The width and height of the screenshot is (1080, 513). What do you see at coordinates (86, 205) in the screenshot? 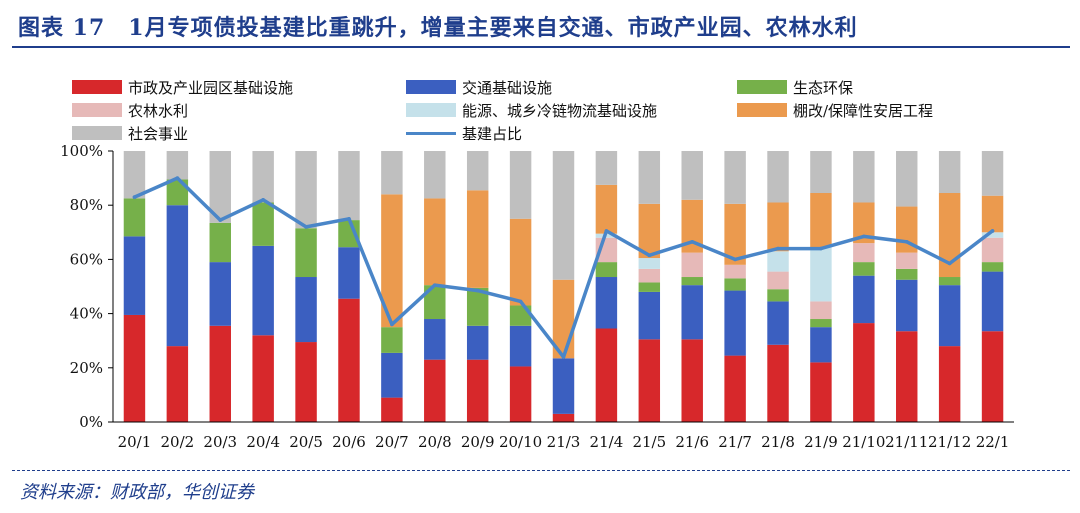
I see `y-tick-label: 80%` at bounding box center [86, 205].